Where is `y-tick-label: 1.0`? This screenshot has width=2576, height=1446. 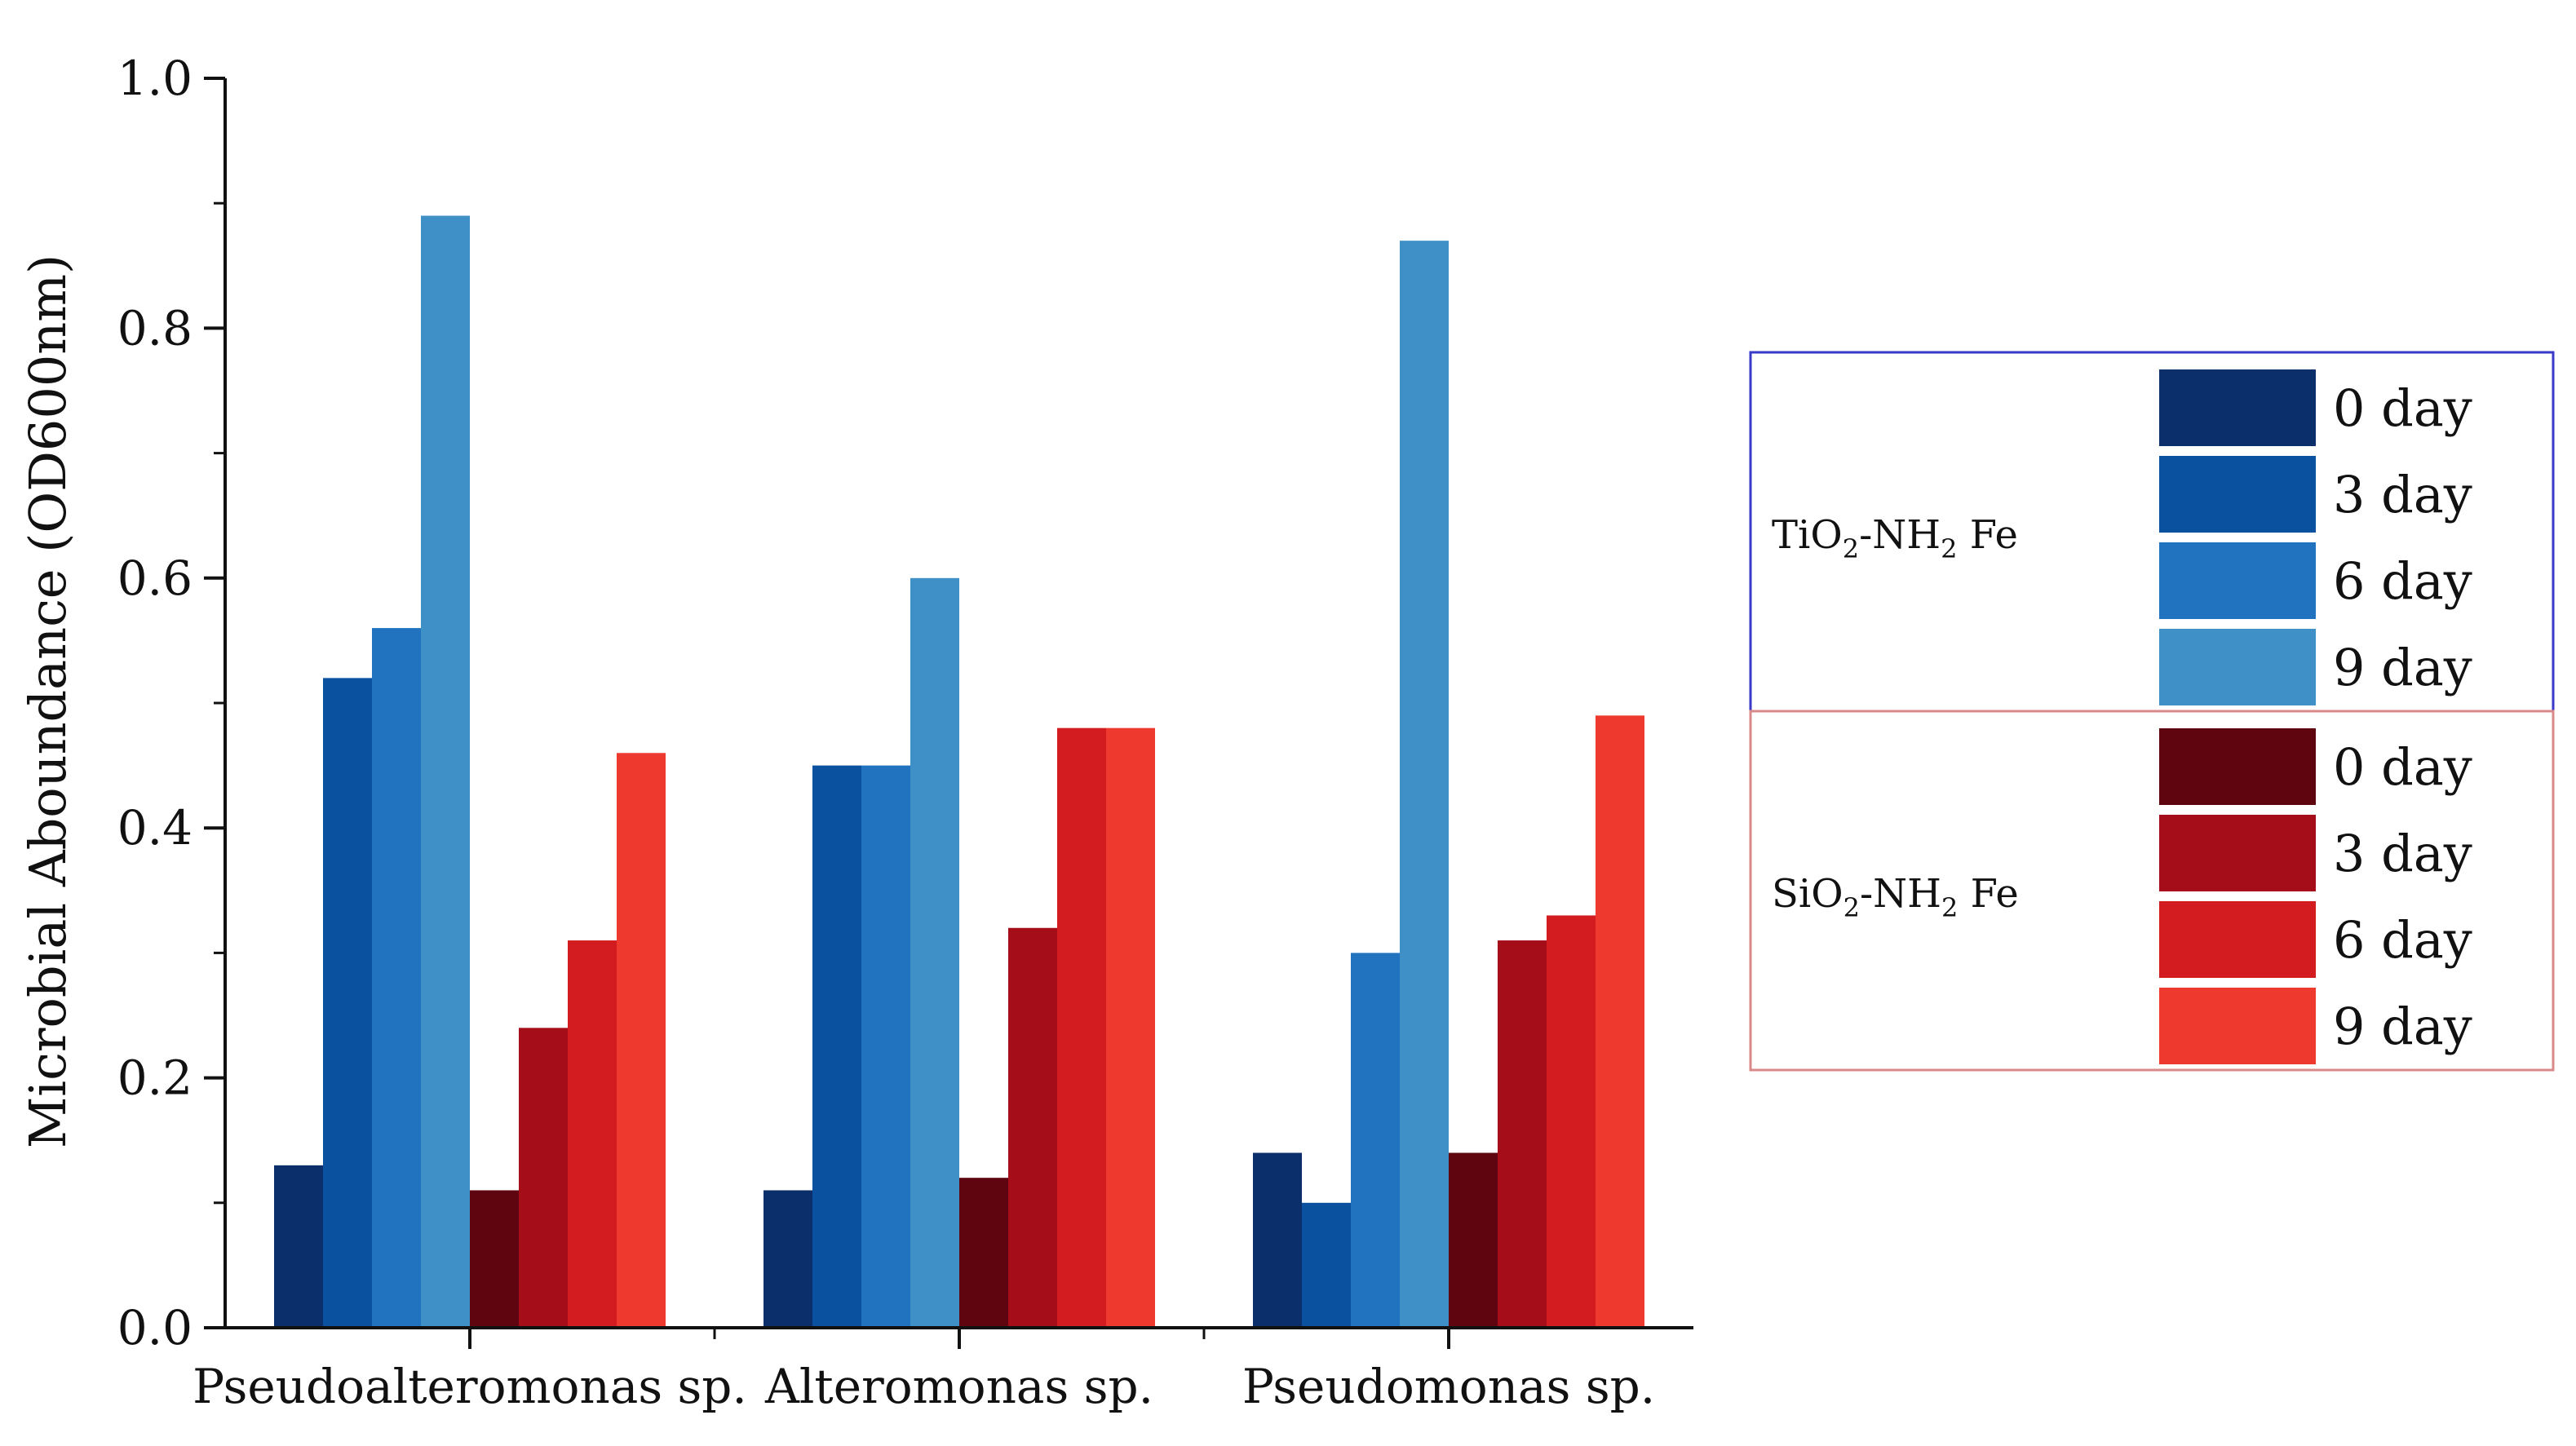
y-tick-label: 1.0 is located at coordinates (155, 78).